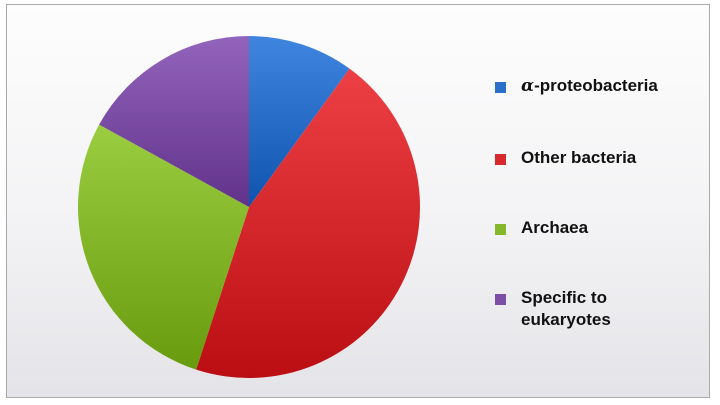  Describe the element at coordinates (500, 159) in the screenshot. I see `legend-swatch-other-bacteria` at that location.